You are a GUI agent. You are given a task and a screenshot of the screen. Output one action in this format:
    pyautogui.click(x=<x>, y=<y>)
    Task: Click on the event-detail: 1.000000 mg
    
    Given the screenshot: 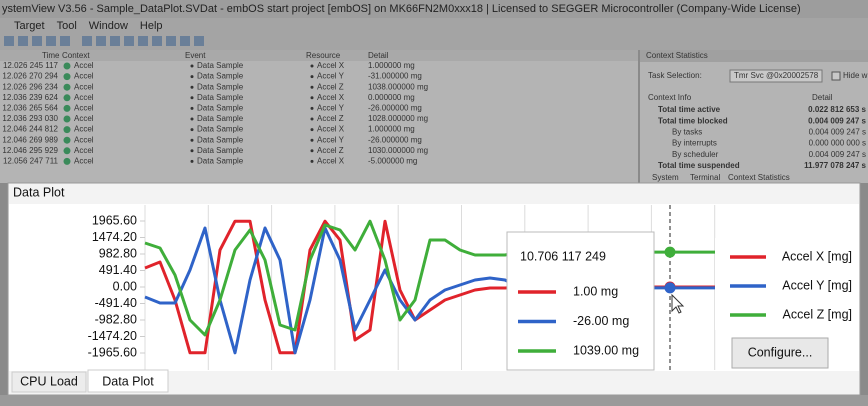 What is the action you would take?
    pyautogui.click(x=391, y=129)
    